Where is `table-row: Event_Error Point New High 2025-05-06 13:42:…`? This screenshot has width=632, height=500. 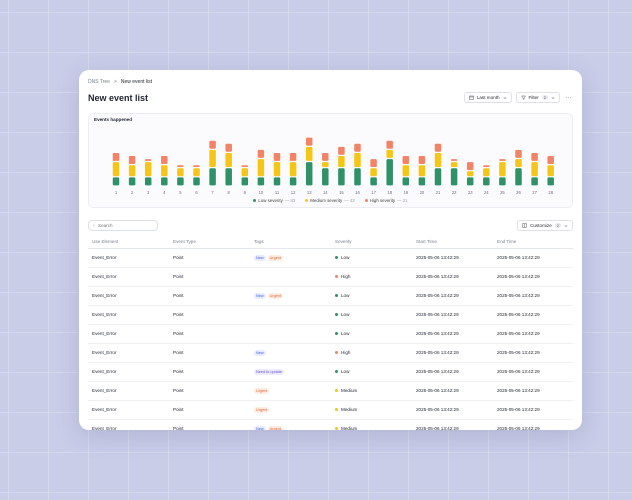
table-row: Event_Error Point New High 2025-05-06 13:42:… is located at coordinates (330, 353).